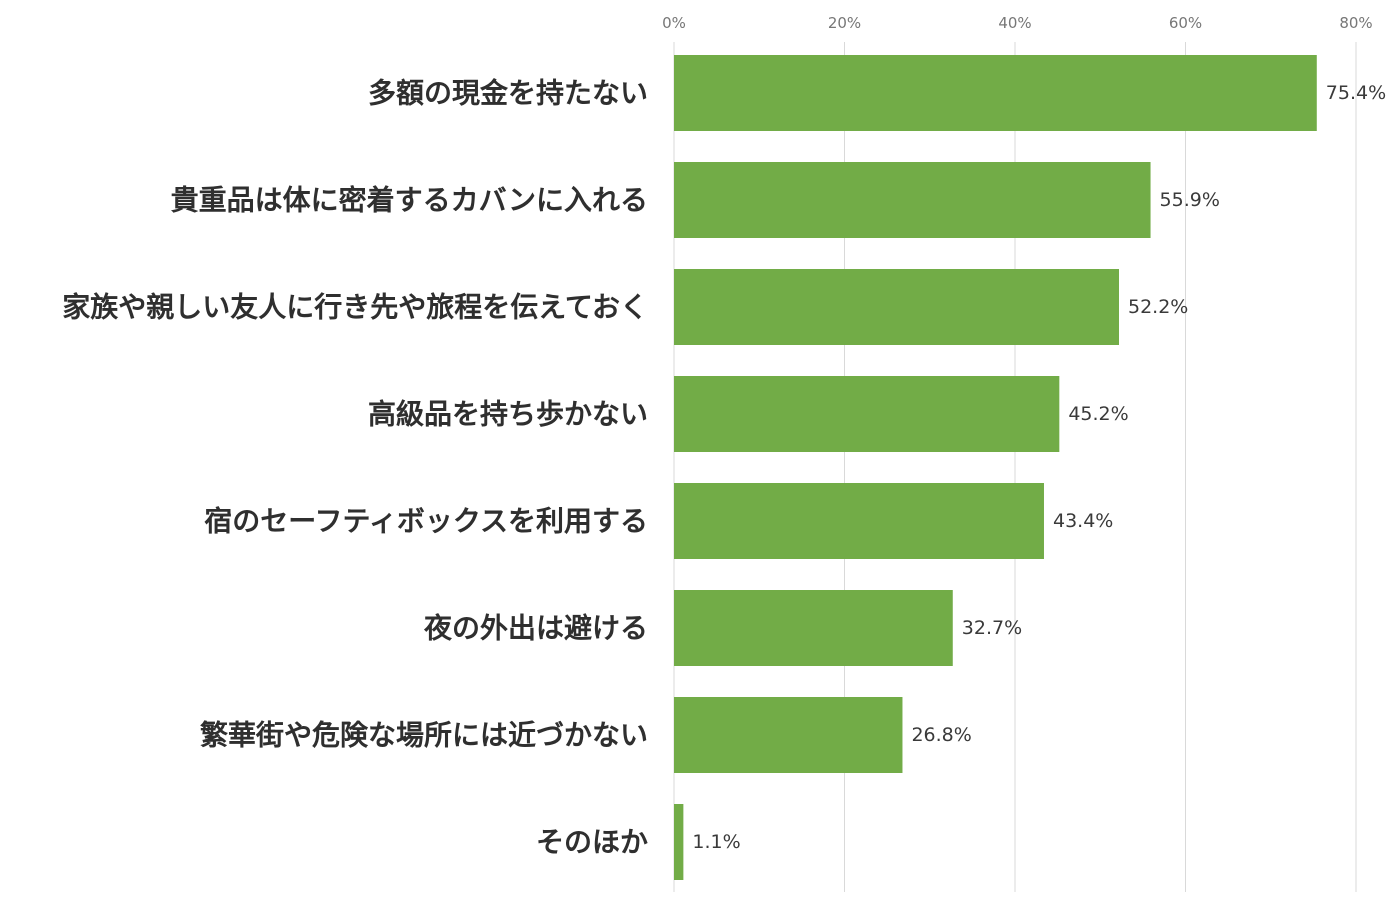 The image size is (1400, 906). Describe the element at coordinates (426, 521) in the screenshot. I see `category-label: 宿のセーフティボックスを利用する` at that location.